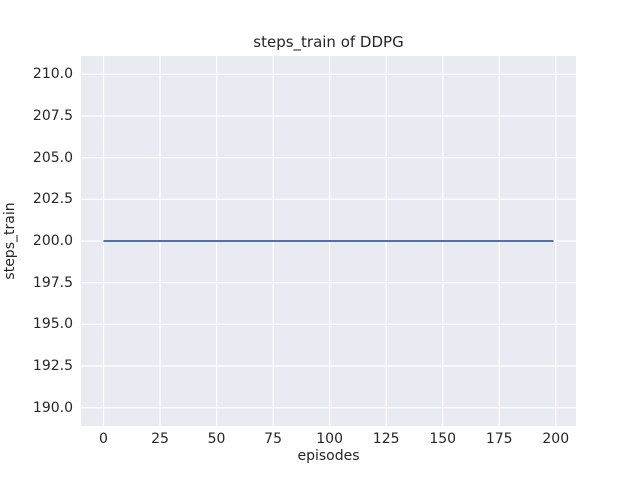 This screenshot has height=480, width=640. Describe the element at coordinates (52, 241) in the screenshot. I see `y-tick-label: 200.0` at that location.